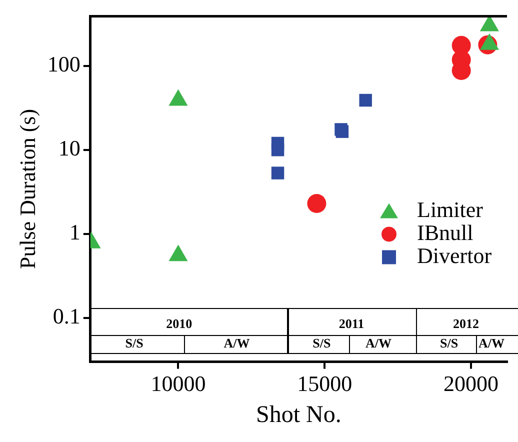 Image resolution: width=518 pixels, height=442 pixels. What do you see at coordinates (27, 189) in the screenshot?
I see `y-axis-title: Pulse Duration (s)` at bounding box center [27, 189].